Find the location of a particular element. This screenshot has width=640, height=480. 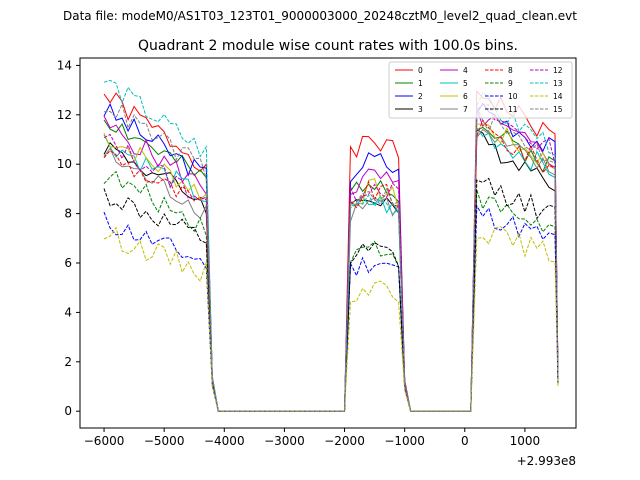

y-axis-ticks: 0 2 4 6 8 10 12 14 is located at coordinates (68, 238).